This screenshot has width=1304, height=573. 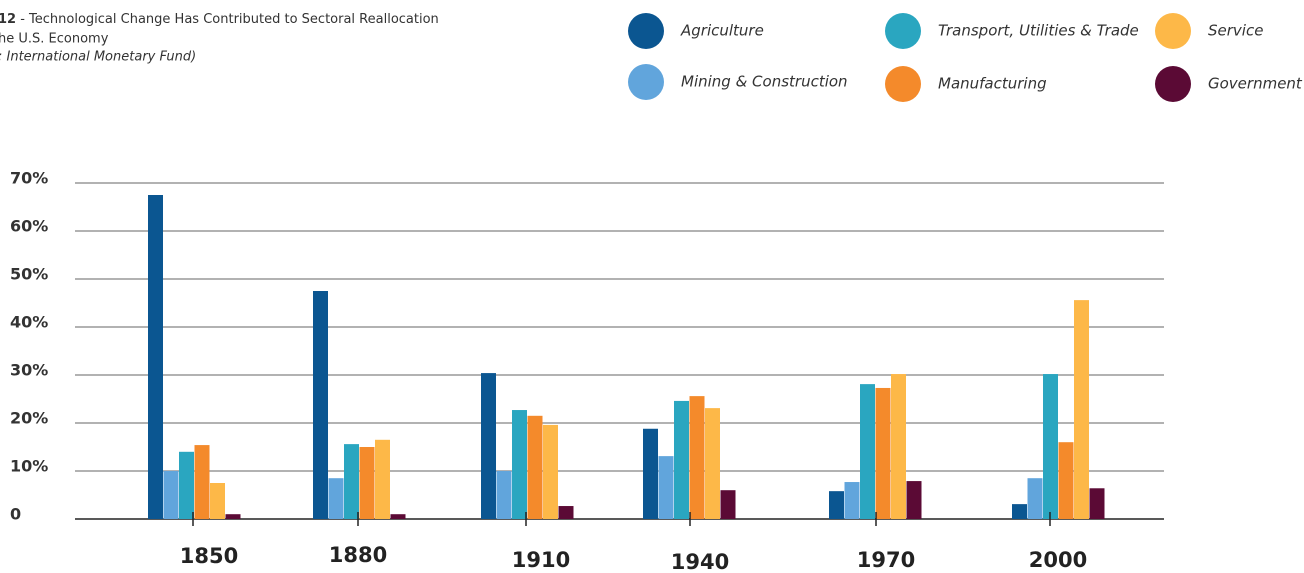 What do you see at coordinates (29, 178) in the screenshot?
I see `y-tick-label: 70%` at bounding box center [29, 178].